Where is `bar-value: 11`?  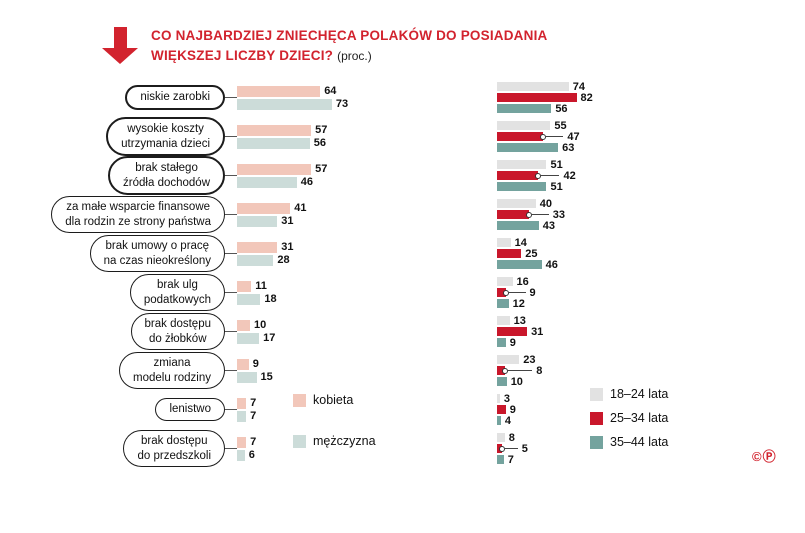
bar-value: 11 is located at coordinates (261, 286).